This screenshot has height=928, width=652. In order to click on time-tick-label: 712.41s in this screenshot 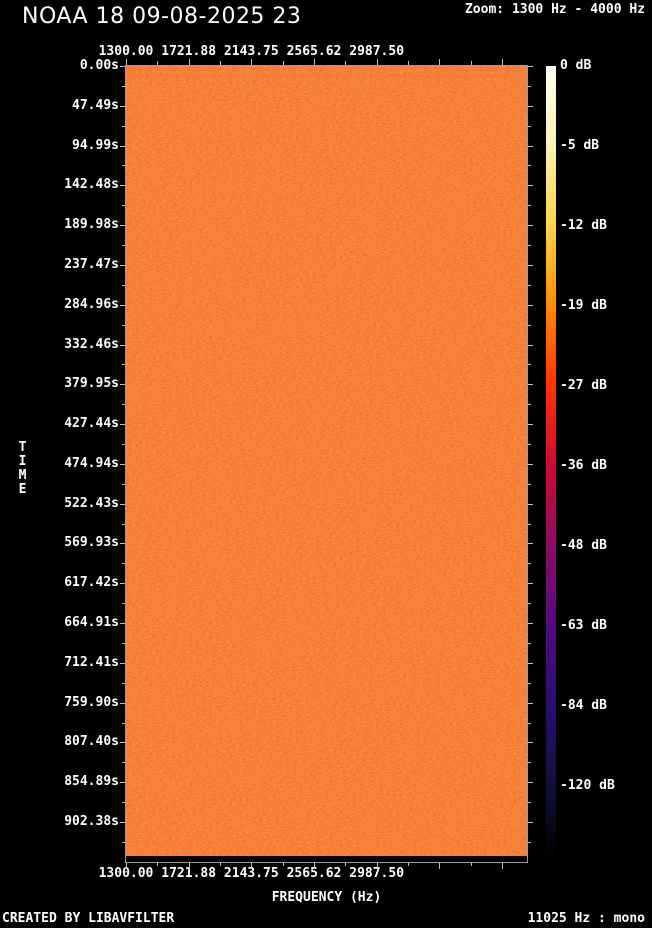, I will do `click(91, 662)`.